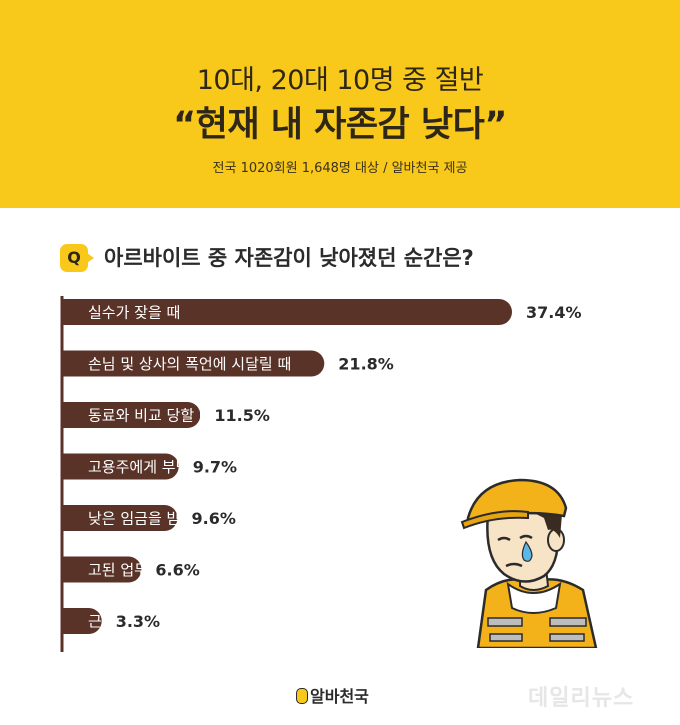 The height and width of the screenshot is (725, 680). I want to click on brand-logo: 알바천국, so click(332, 695).